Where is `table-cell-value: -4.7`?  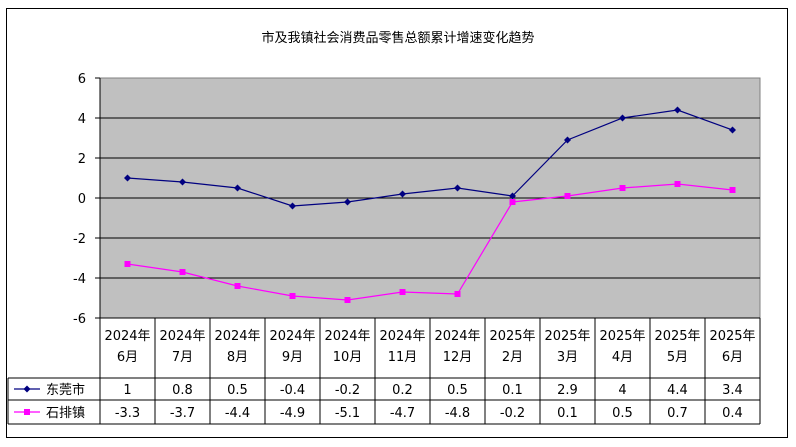
table-cell-value: -4.7 is located at coordinates (402, 413).